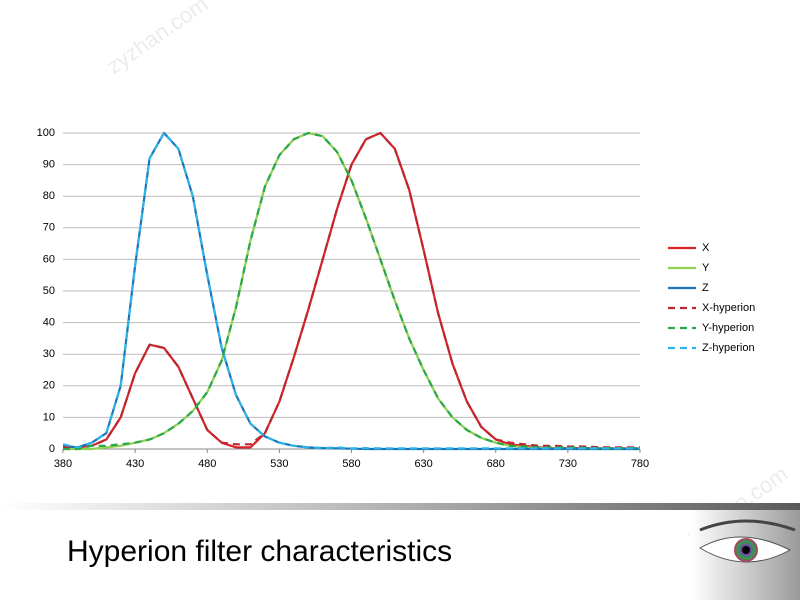  Describe the element at coordinates (49, 165) in the screenshot. I see `y-tick-label: 90` at that location.